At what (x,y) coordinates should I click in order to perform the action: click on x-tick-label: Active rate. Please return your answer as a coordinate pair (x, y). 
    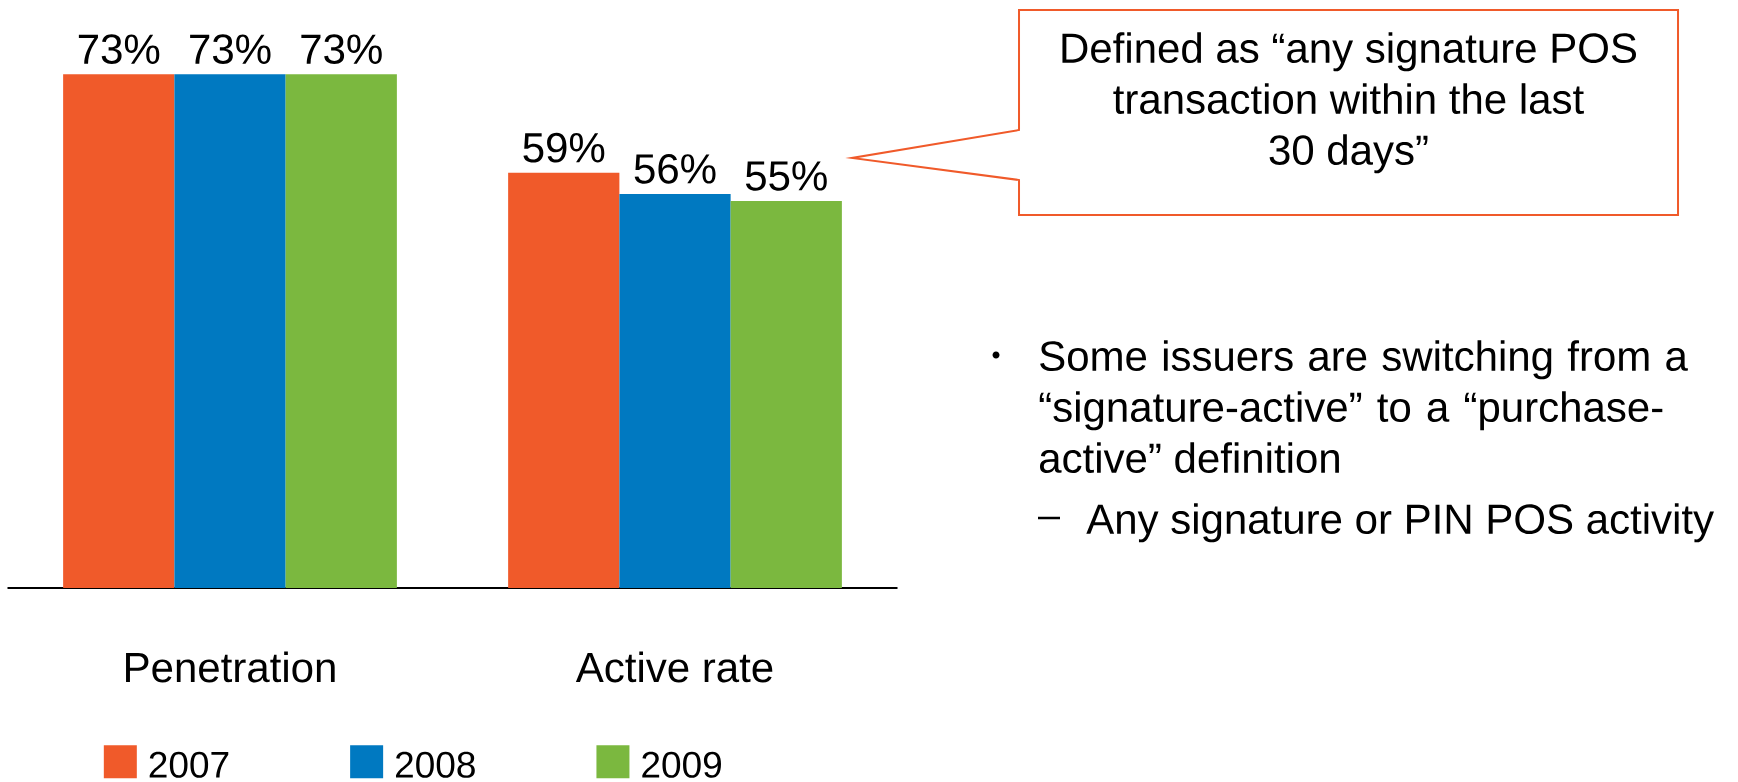
    Looking at the image, I should click on (674, 667).